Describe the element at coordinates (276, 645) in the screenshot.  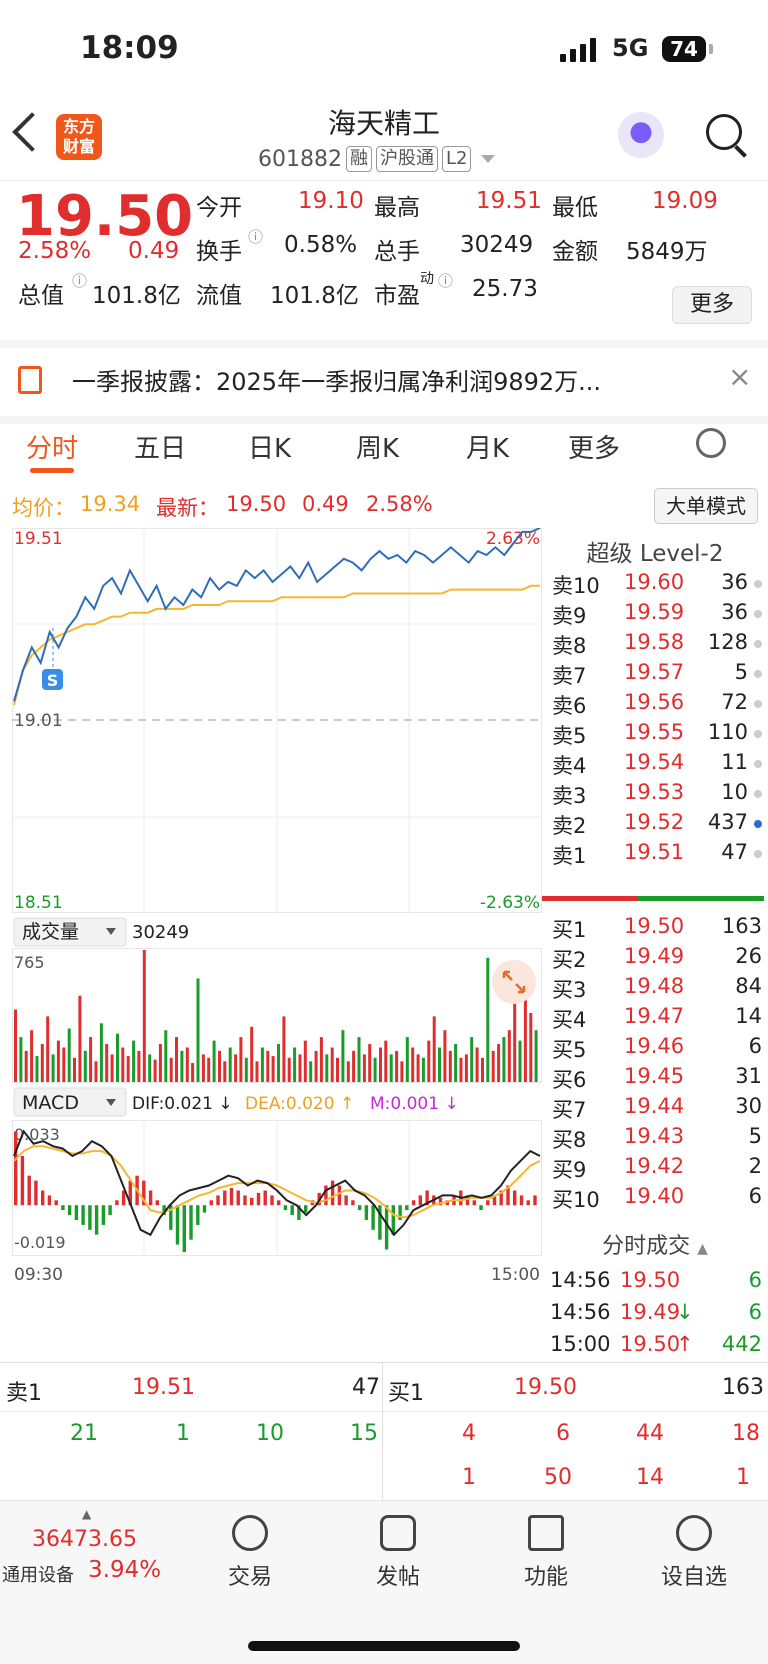
I see `avg-price-line` at that location.